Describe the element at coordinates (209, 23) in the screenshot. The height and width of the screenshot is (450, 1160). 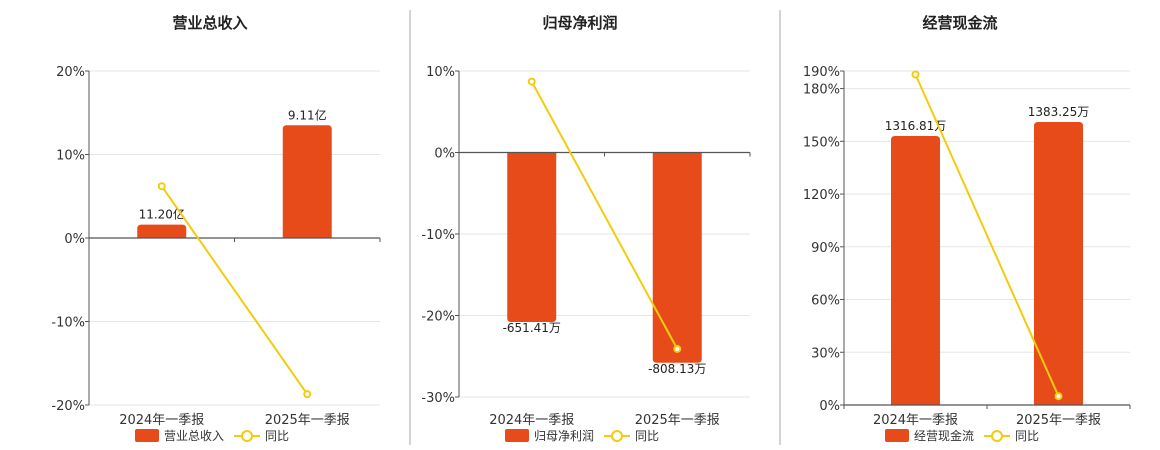
I see `chart-title: 营业总收入` at that location.